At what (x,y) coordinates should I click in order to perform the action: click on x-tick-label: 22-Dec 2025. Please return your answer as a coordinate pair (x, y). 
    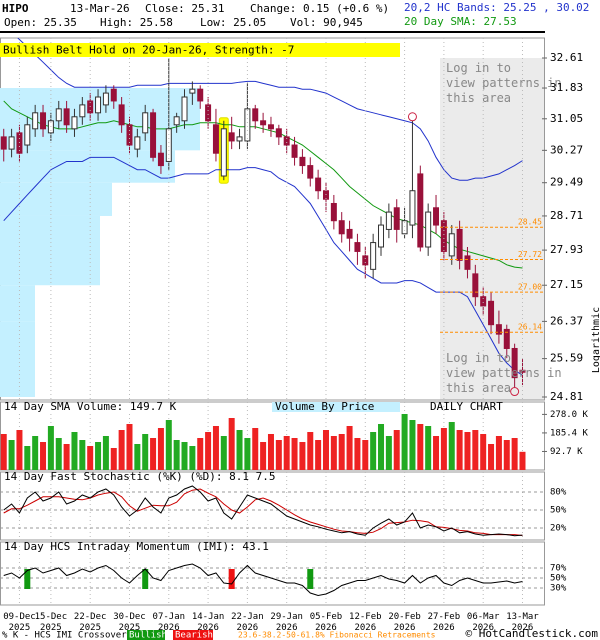
    Looking at the image, I should click on (90, 622).